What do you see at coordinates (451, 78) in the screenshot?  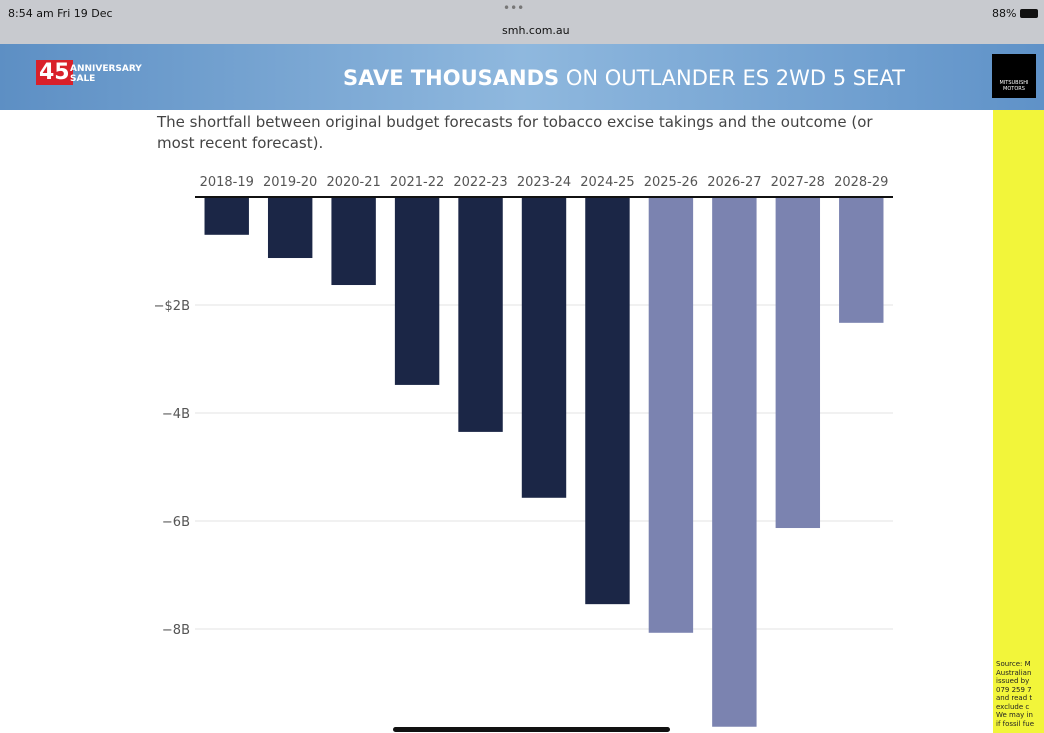 I see `ad-headline-bold: SAVE THOUSANDS` at bounding box center [451, 78].